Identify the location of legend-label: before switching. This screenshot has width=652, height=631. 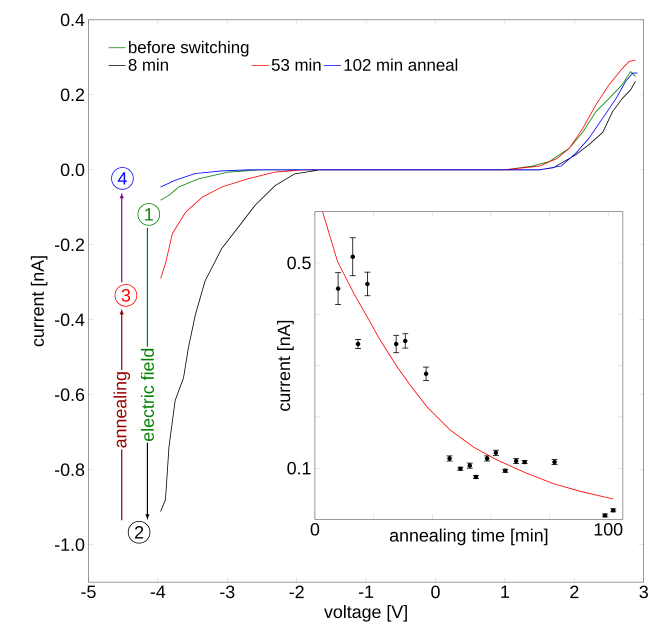
(188, 48).